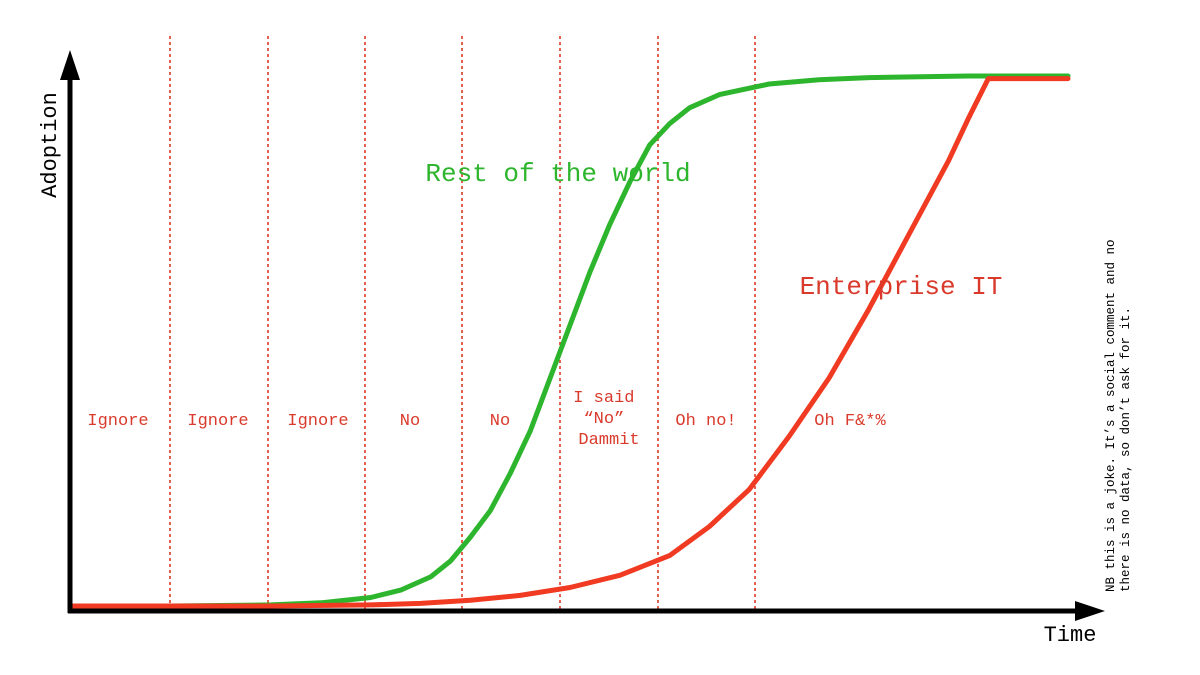 The image size is (1200, 675). I want to click on phase-label-i-said-no-dammit: I said “No” Dammit, so click(608, 419).